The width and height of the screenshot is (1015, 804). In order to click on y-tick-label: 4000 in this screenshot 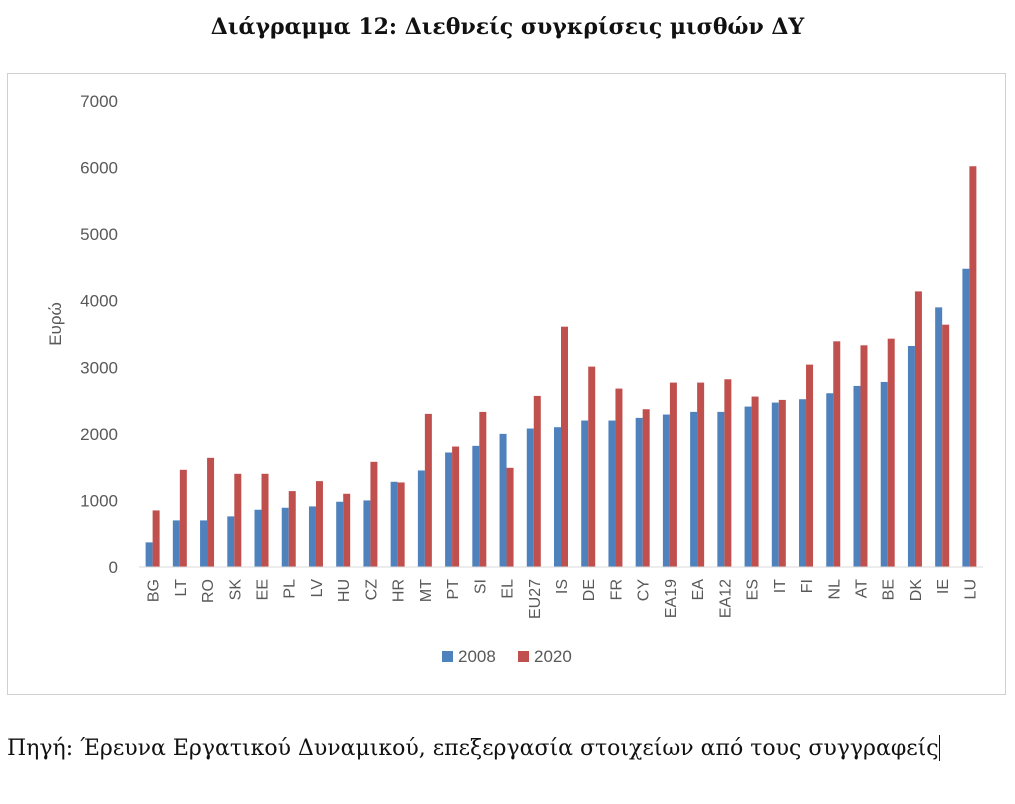, I will do `click(99, 301)`.